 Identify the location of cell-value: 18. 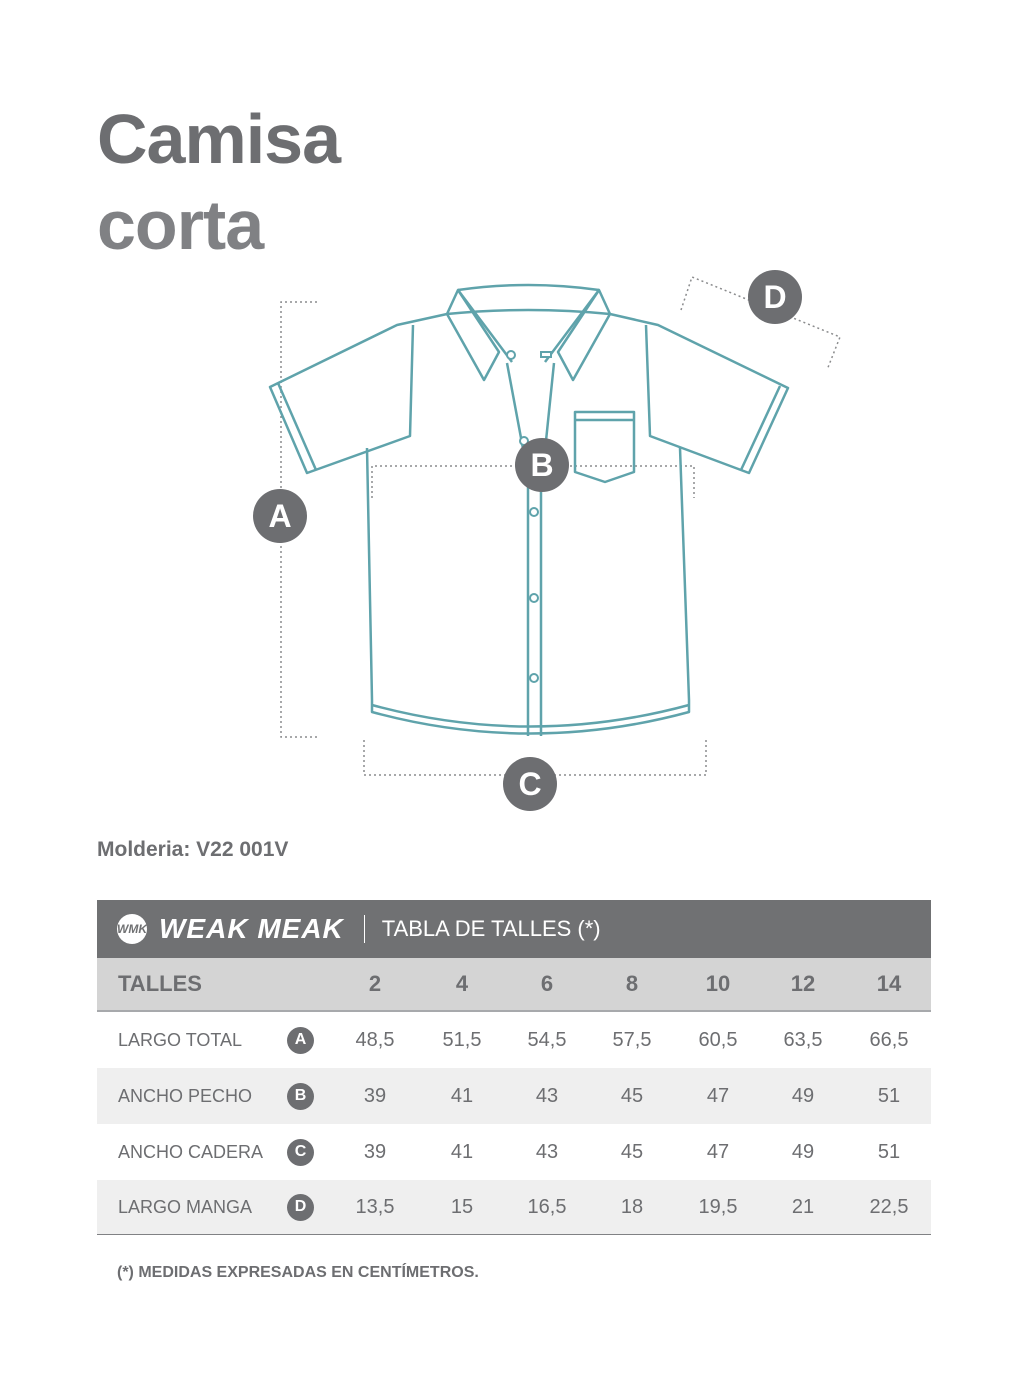
(632, 1206).